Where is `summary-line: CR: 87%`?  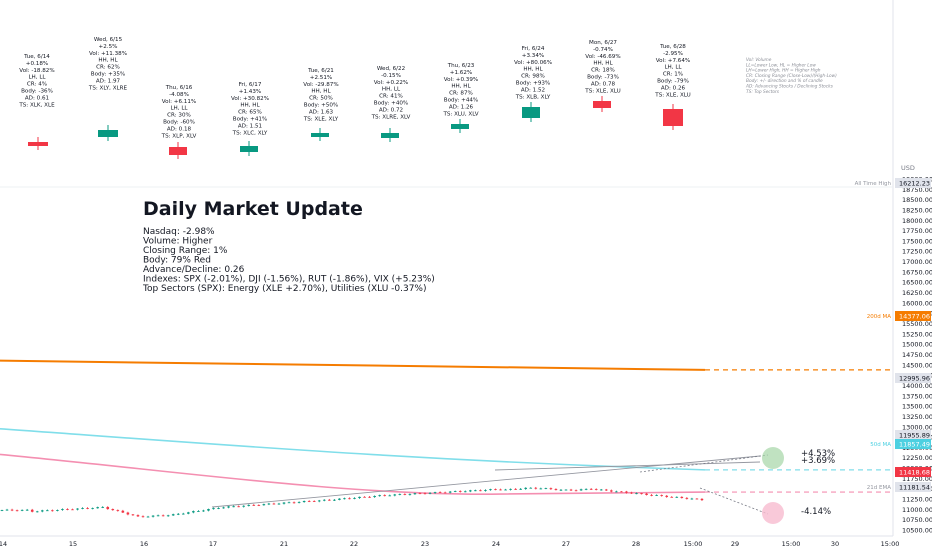
summary-line: CR: 87% is located at coordinates (461, 94).